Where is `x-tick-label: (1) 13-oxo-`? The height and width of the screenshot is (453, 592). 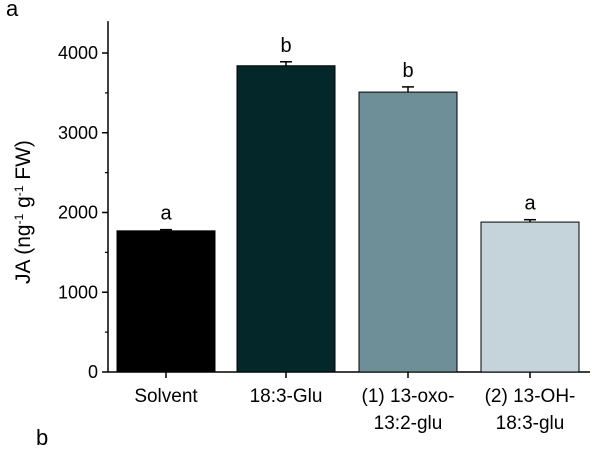 x-tick-label: (1) 13-oxo- is located at coordinates (408, 396).